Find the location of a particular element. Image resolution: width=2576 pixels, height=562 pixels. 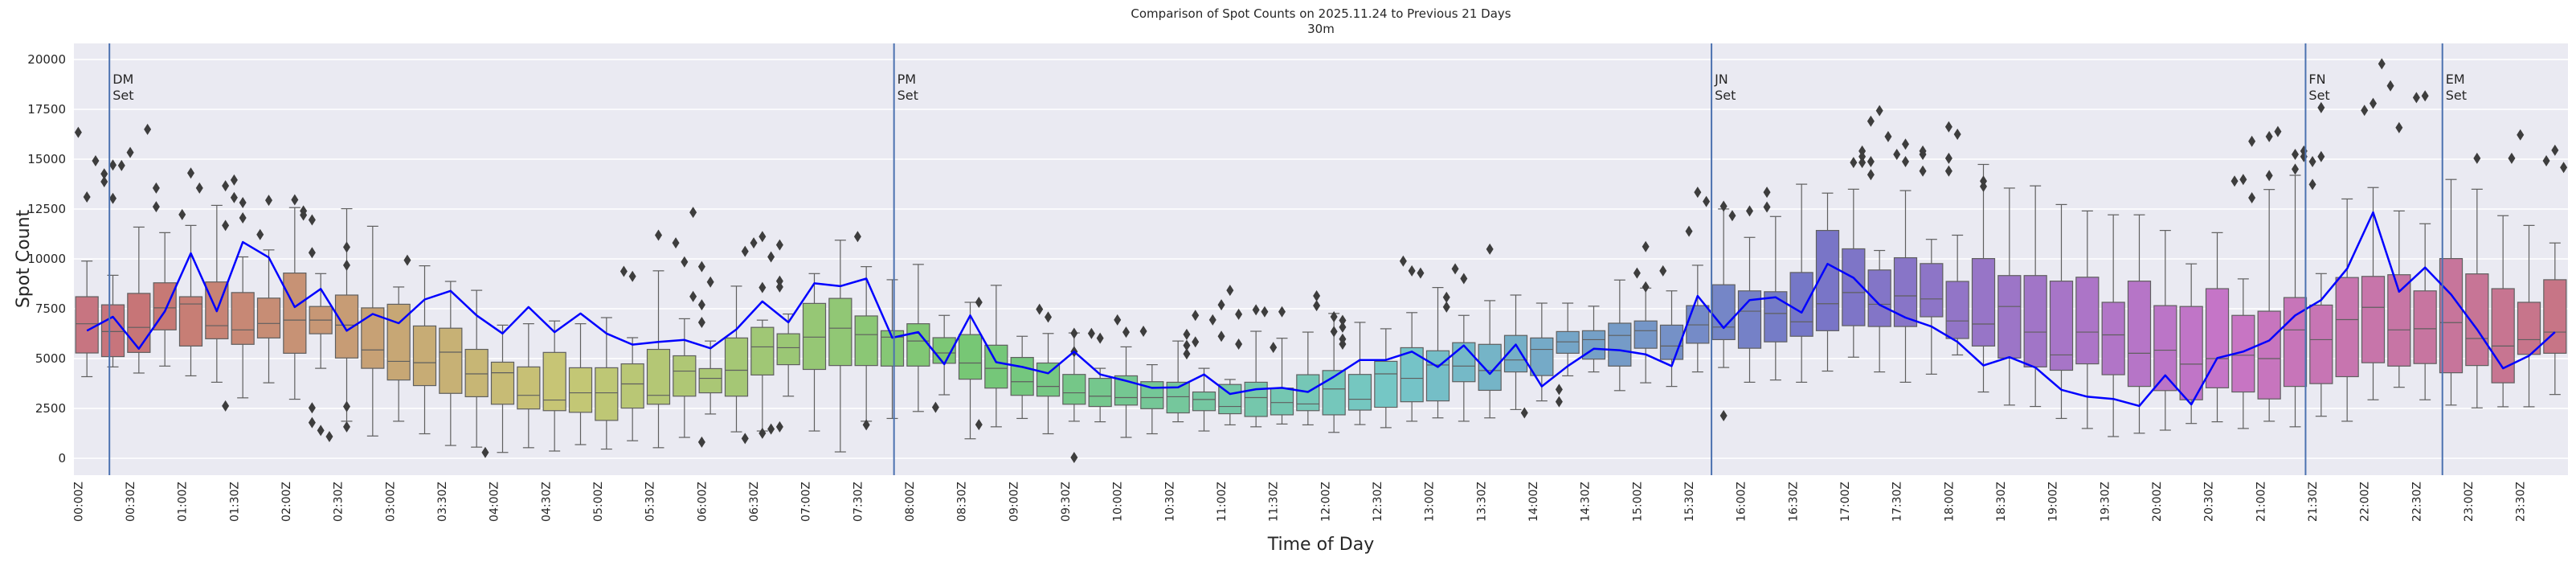

x-tick-label: 06:30Z is located at coordinates (755, 502).